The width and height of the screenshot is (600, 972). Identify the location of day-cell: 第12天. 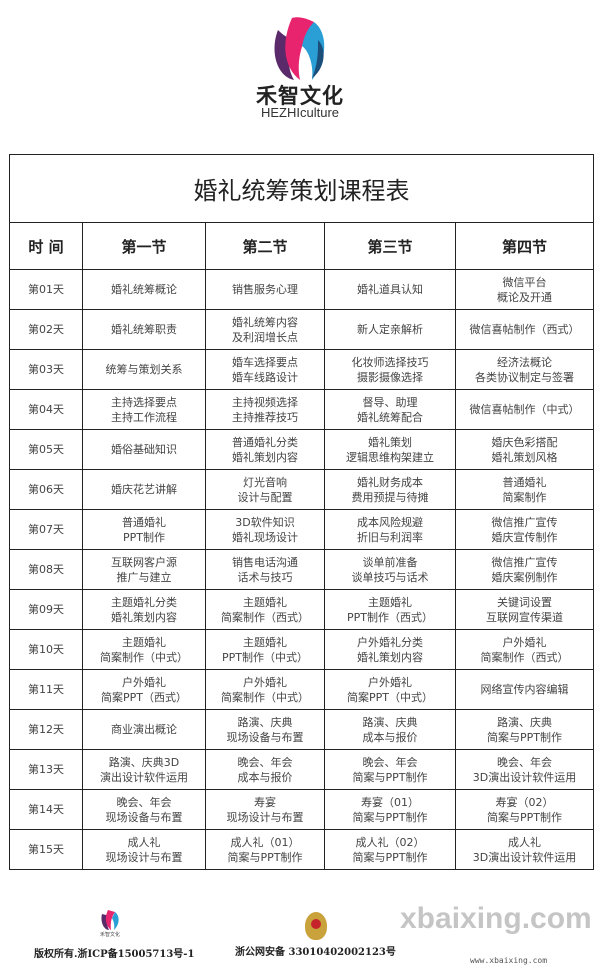
(46, 729).